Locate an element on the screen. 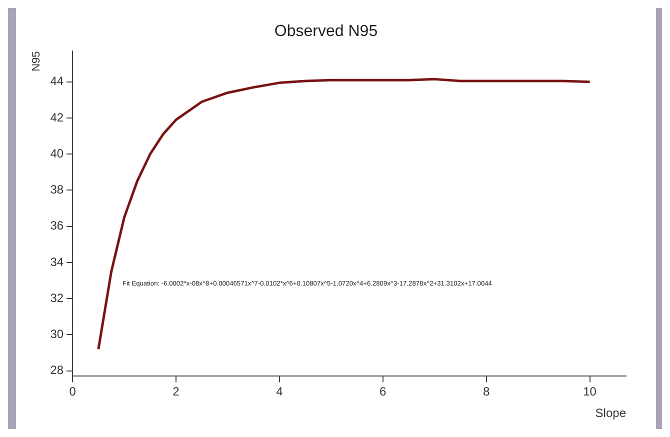  x-tick-label: 2 is located at coordinates (176, 391).